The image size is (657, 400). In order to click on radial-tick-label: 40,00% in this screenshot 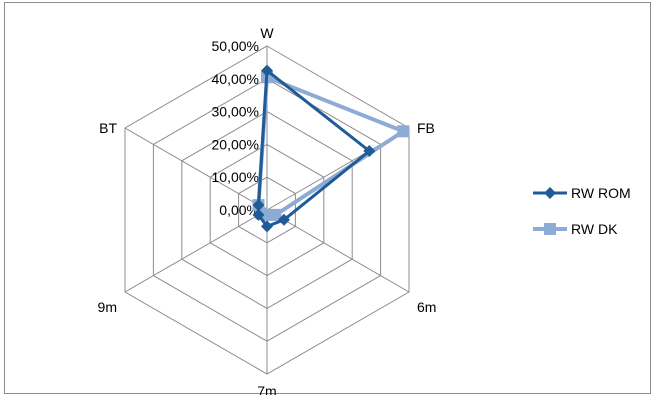, I will do `click(235, 79)`.